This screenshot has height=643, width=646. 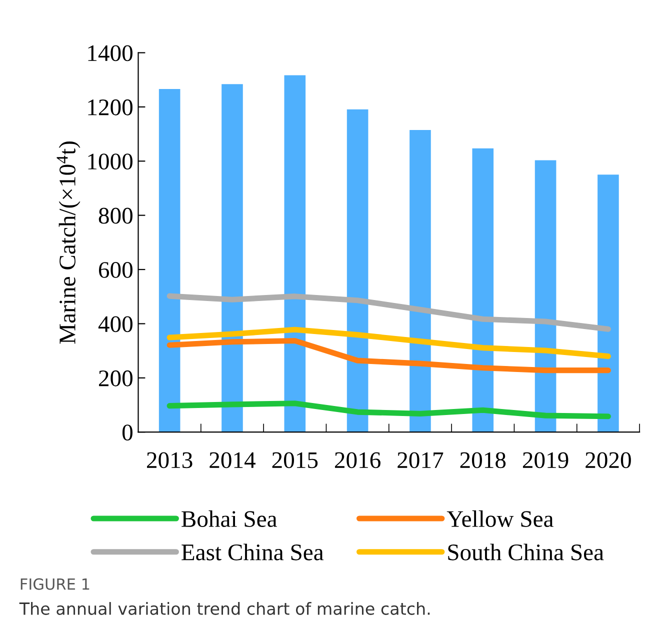 I want to click on y-tick-label: 1200, so click(x=110, y=107).